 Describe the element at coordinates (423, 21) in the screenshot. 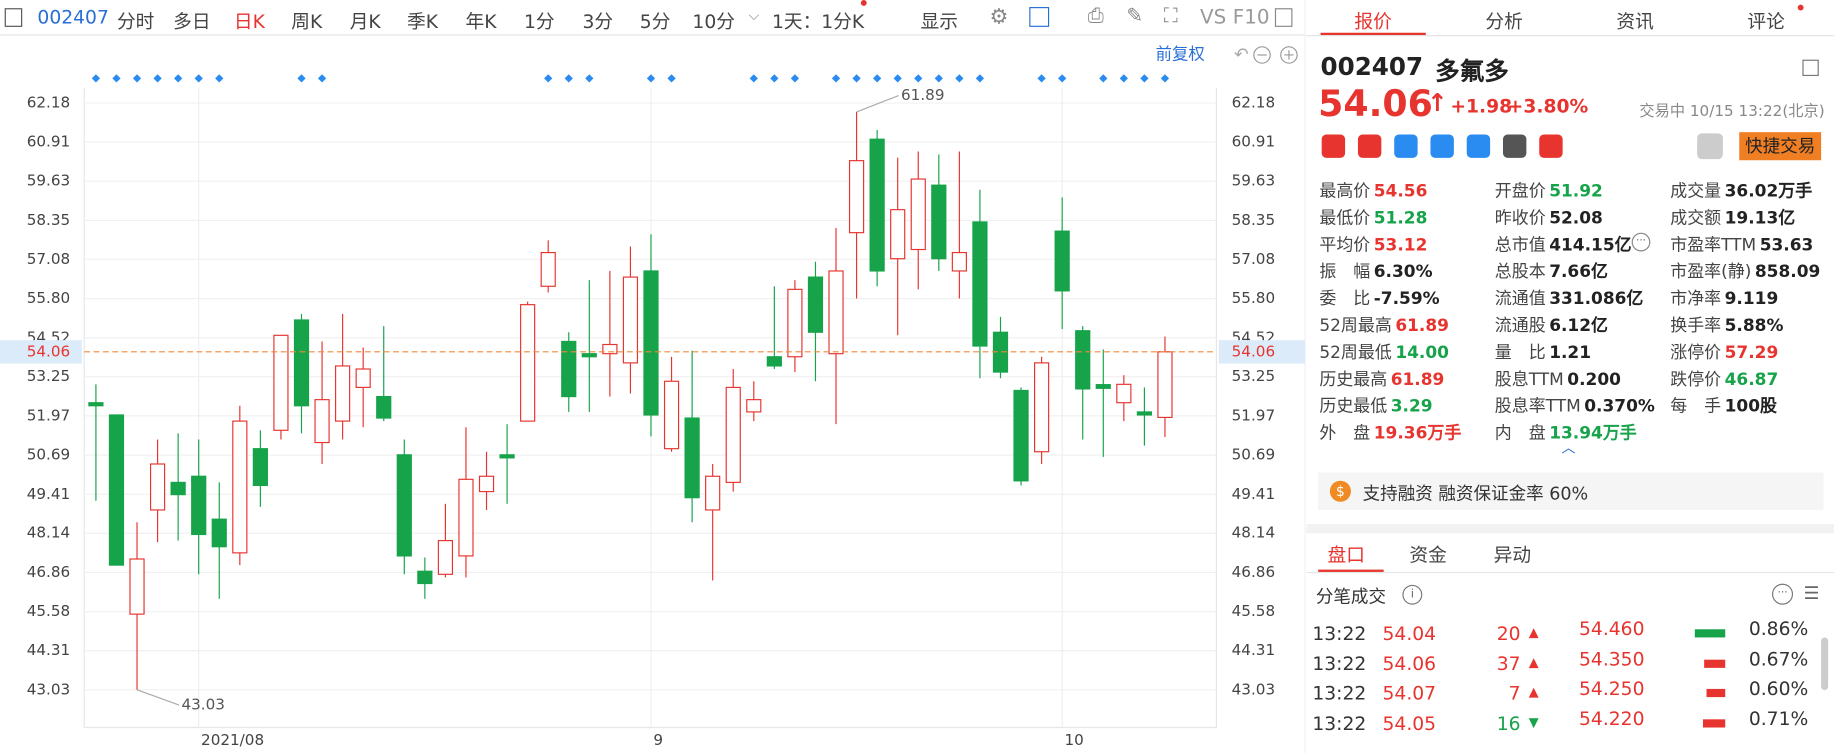

I see `period-tab: 季K` at that location.